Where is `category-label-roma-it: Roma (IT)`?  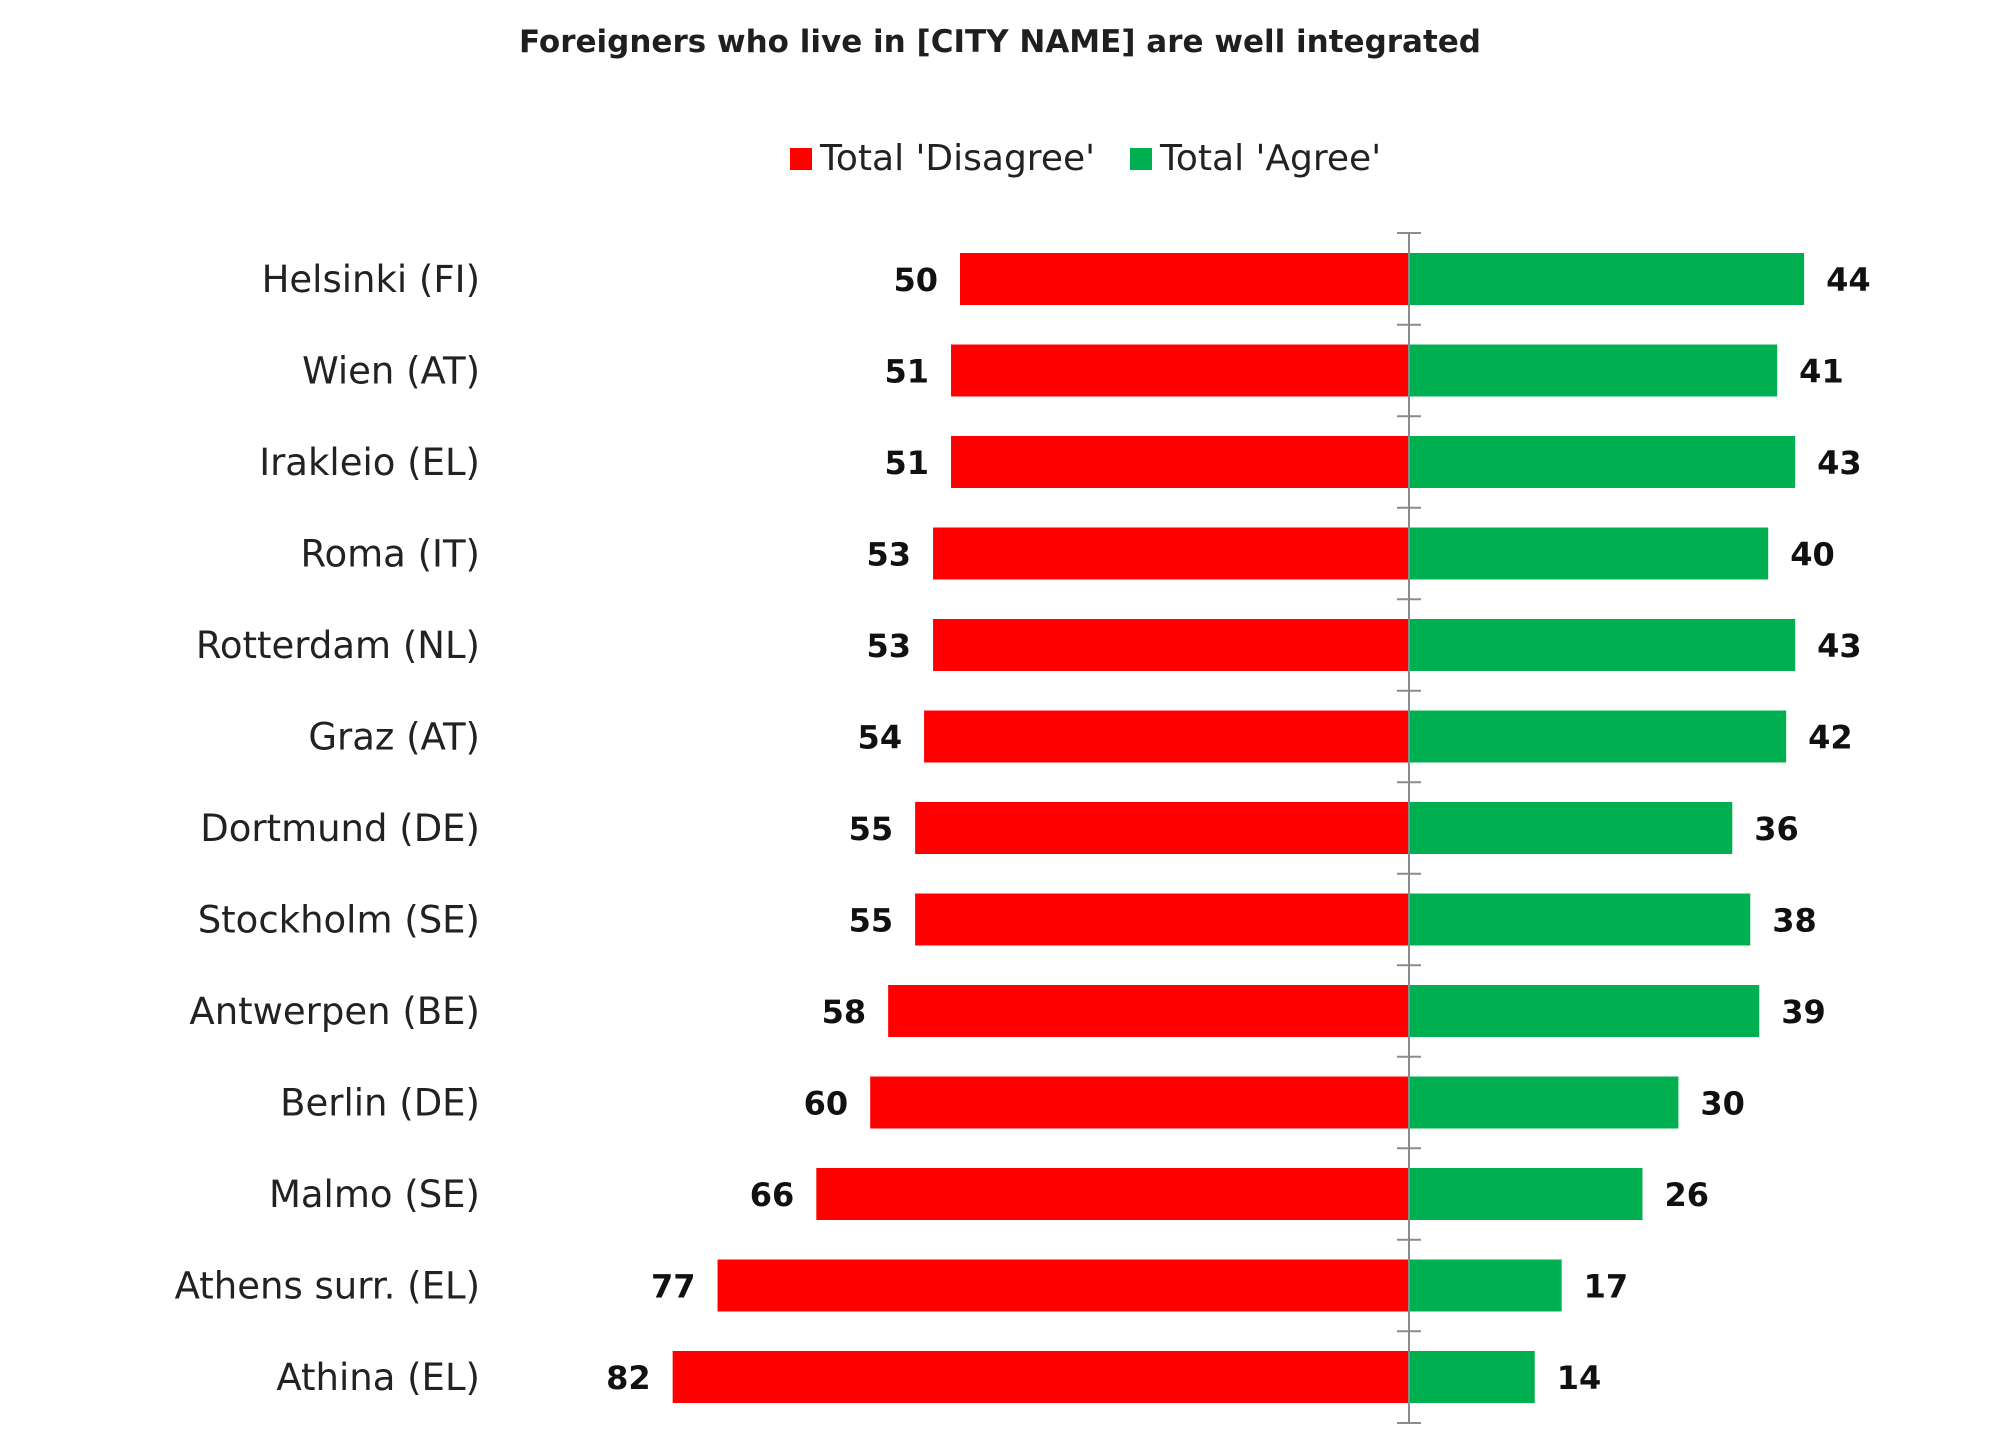 category-label-roma-it: Roma (IT) is located at coordinates (390, 554).